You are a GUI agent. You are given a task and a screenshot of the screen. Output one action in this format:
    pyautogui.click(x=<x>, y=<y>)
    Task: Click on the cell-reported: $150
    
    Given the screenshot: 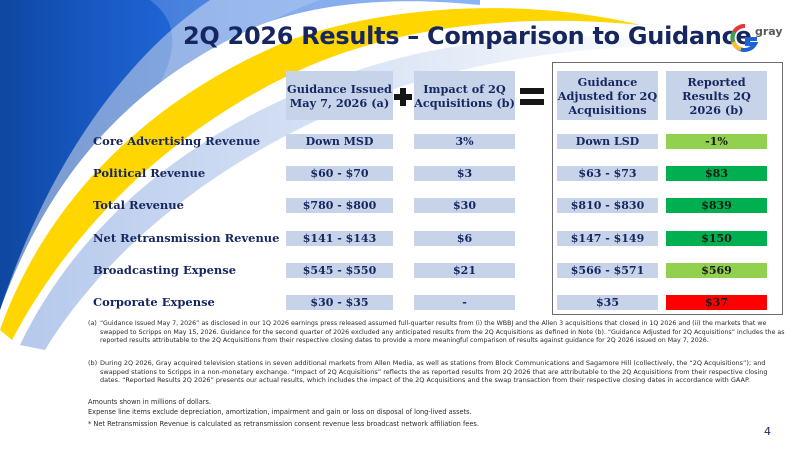 What is the action you would take?
    pyautogui.click(x=716, y=238)
    